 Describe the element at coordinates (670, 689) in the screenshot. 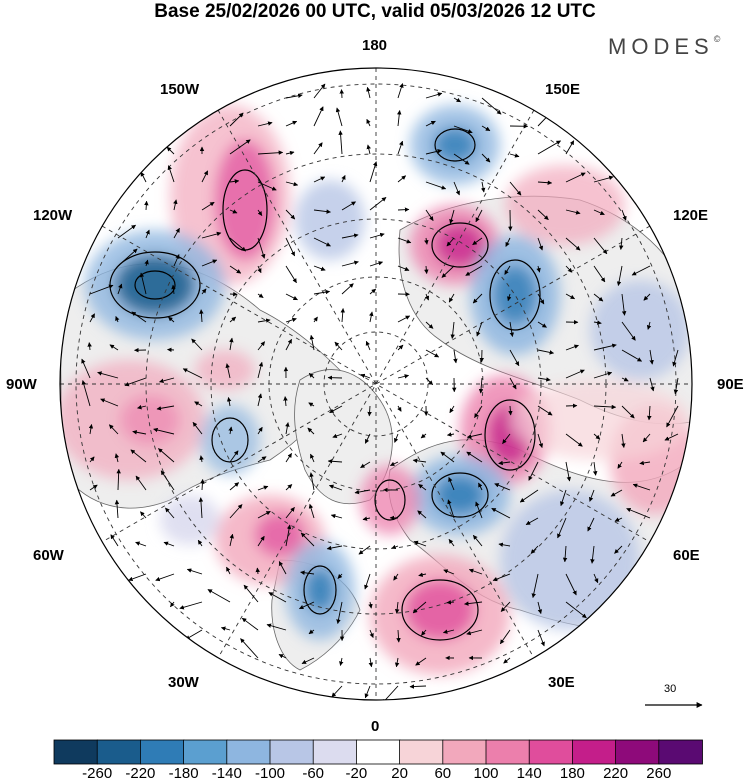

I see `reference-vector-label: 30` at that location.